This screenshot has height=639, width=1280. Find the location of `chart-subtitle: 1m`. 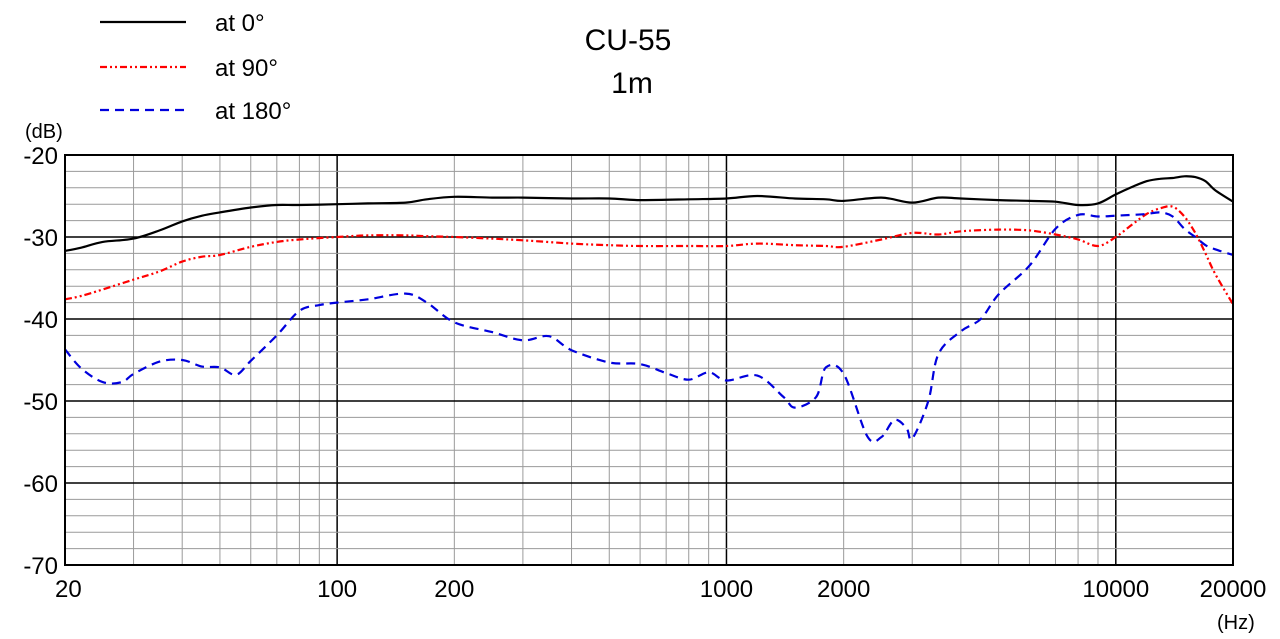

chart-subtitle: 1m is located at coordinates (632, 83).